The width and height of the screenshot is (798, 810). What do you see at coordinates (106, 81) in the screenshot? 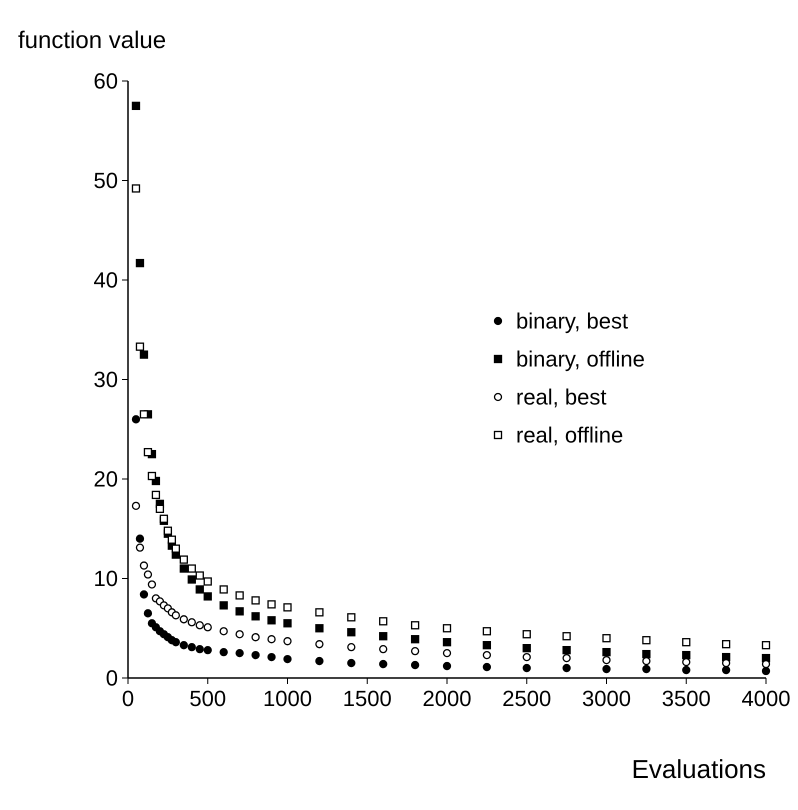
I see `y-tick-label: 60` at bounding box center [106, 81].